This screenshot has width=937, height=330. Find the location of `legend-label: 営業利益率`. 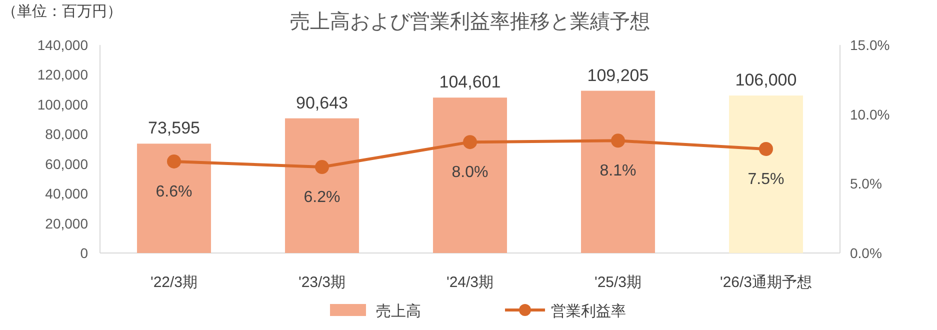

legend-label: 営業利益率 is located at coordinates (588, 311).